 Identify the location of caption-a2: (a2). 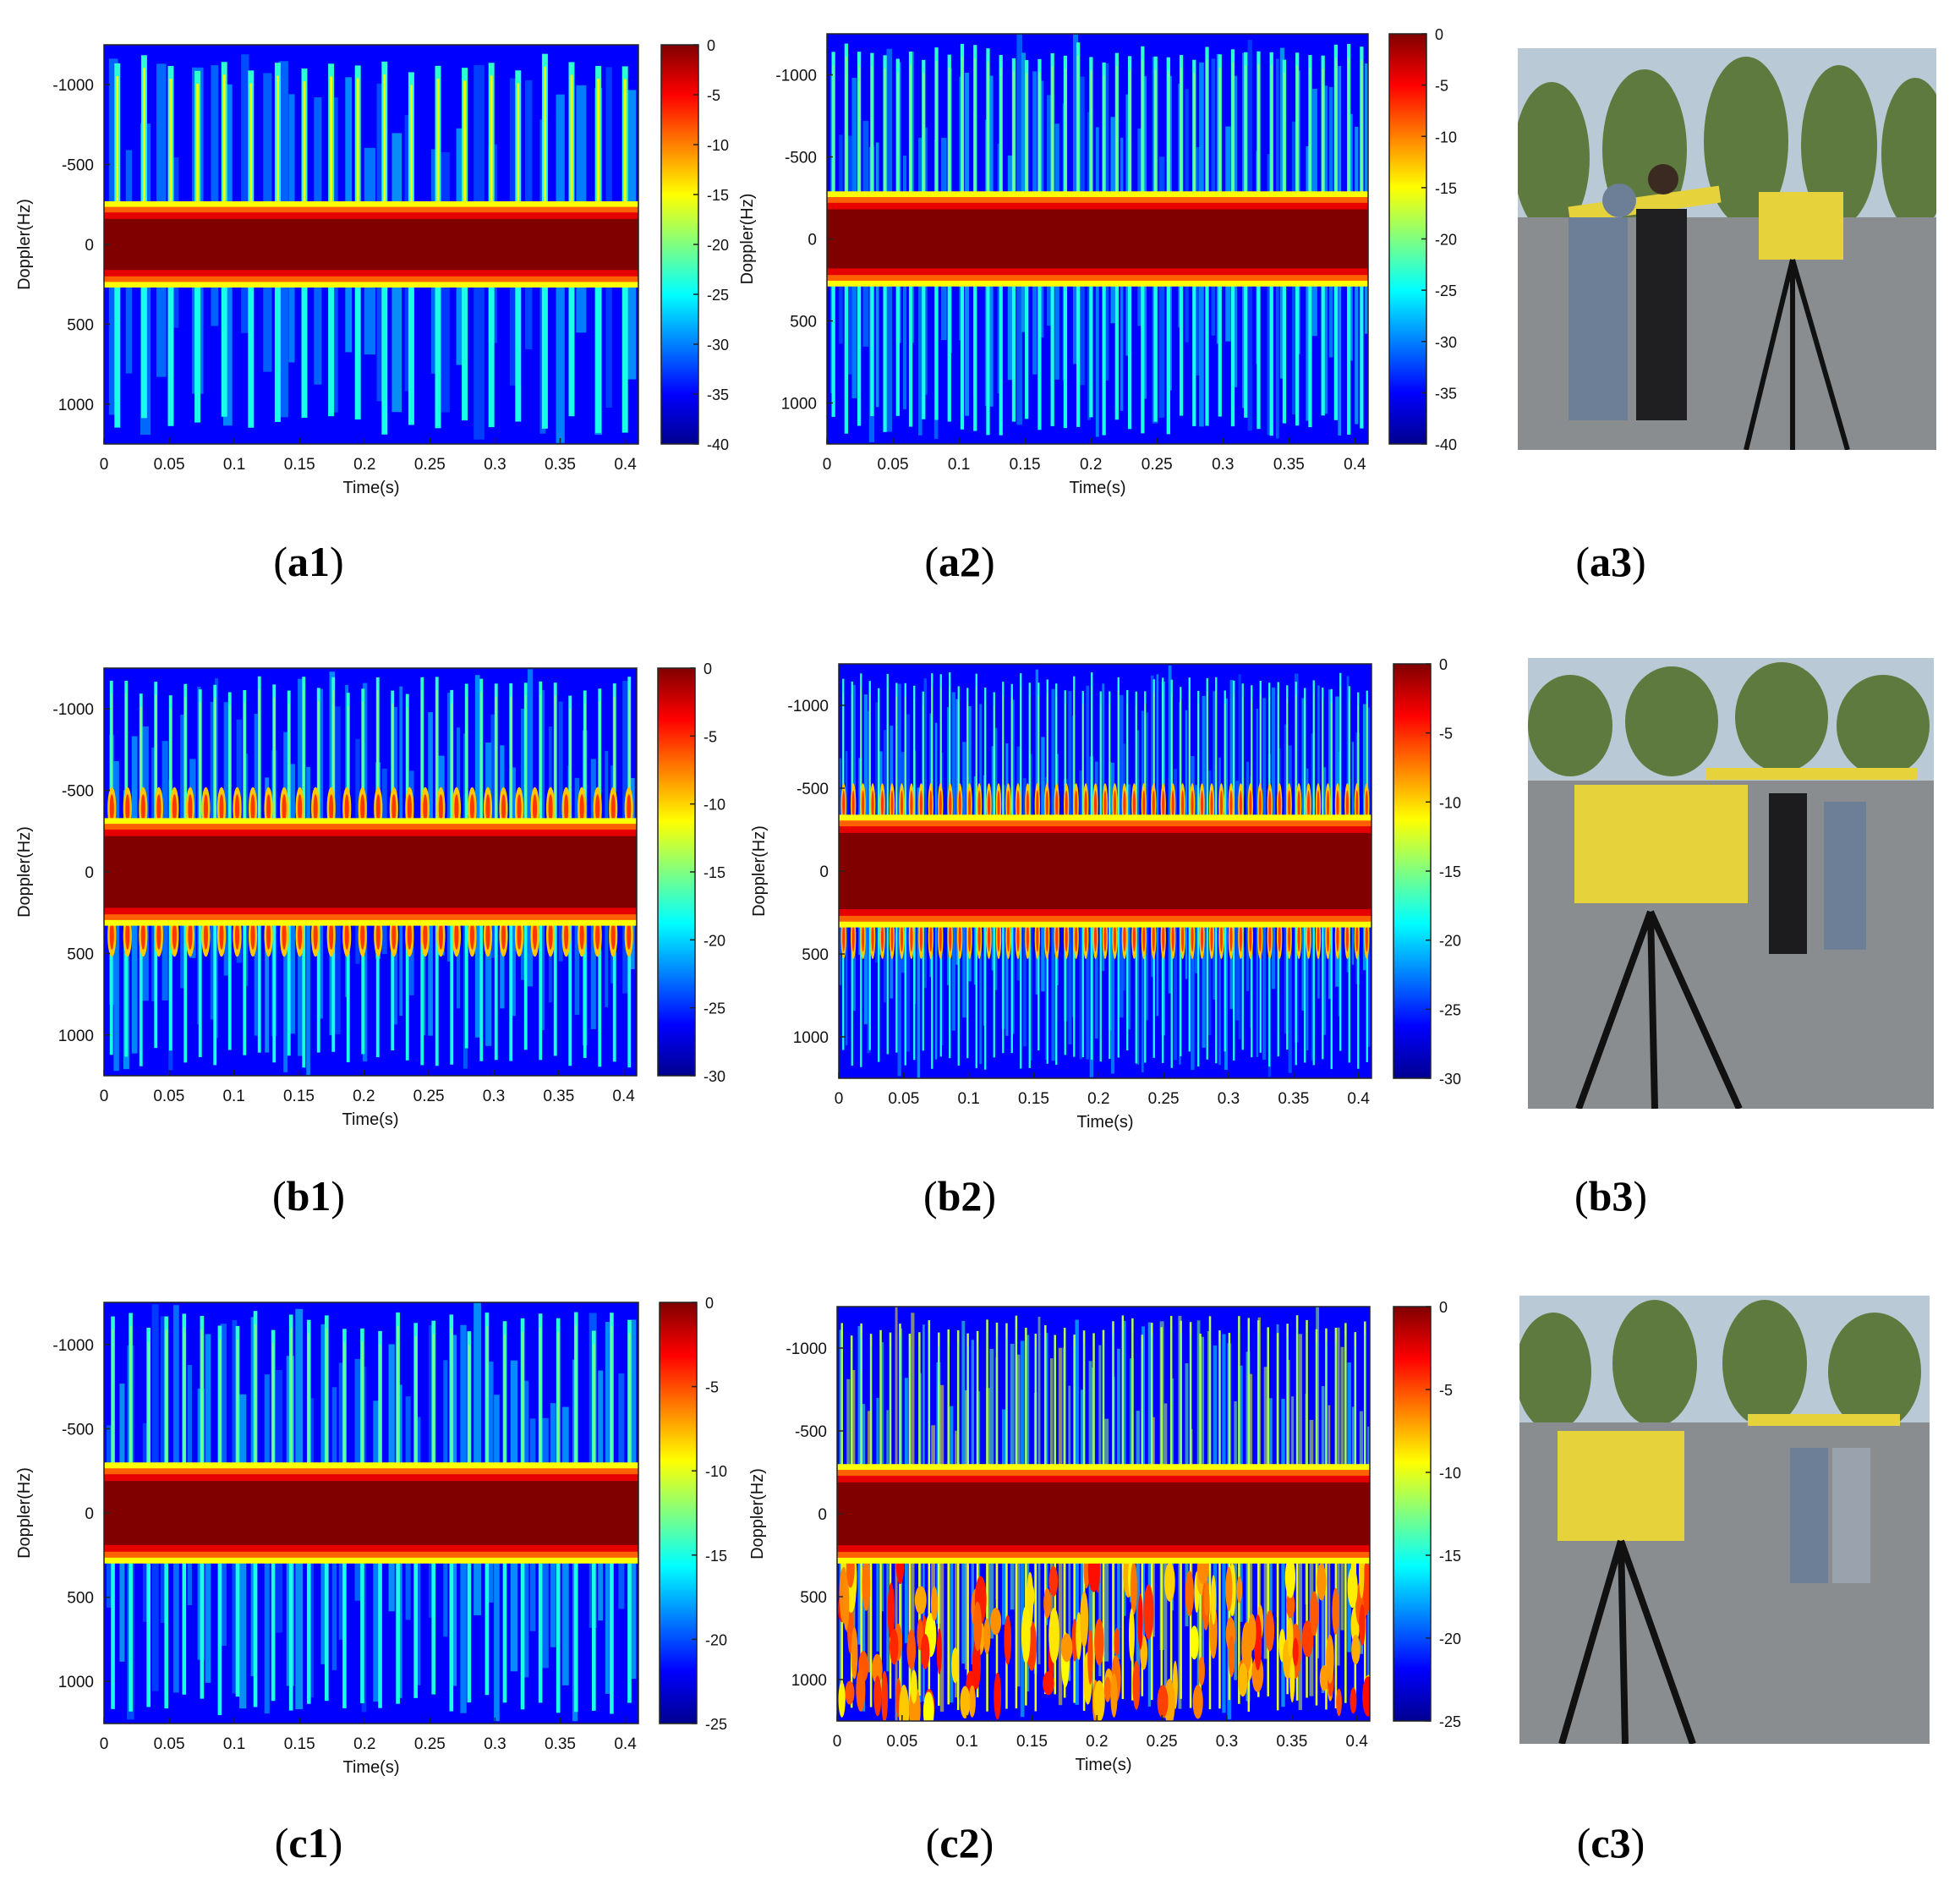
(959, 561).